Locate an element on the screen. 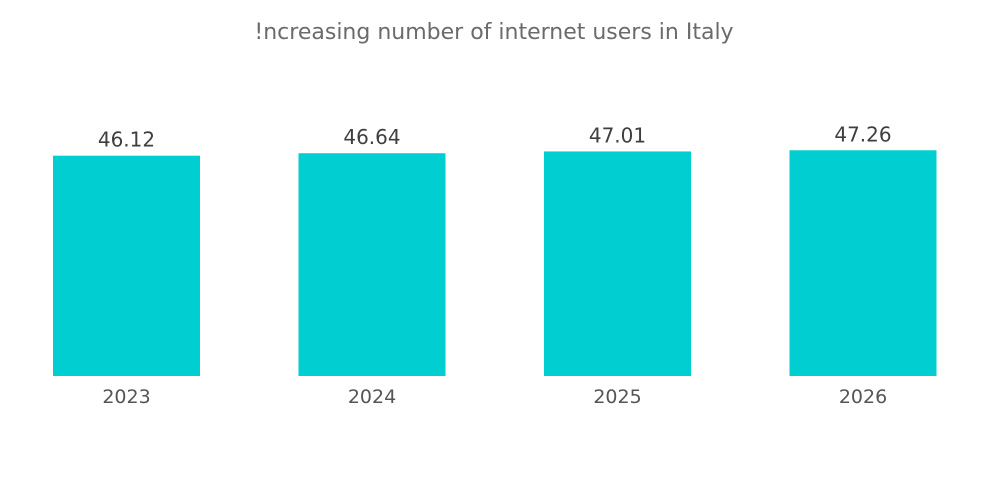 Image resolution: width=1000 pixels, height=504 pixels. bar-2024 is located at coordinates (372, 264).